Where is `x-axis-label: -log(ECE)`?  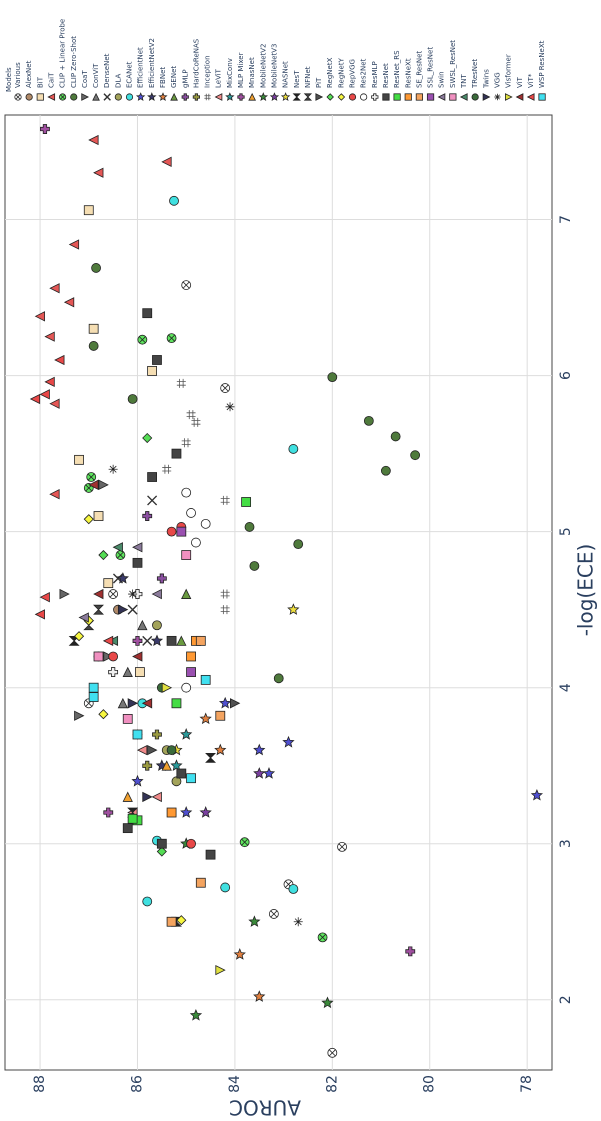
x-axis-label: -log(ECE) is located at coordinates (586, 590).